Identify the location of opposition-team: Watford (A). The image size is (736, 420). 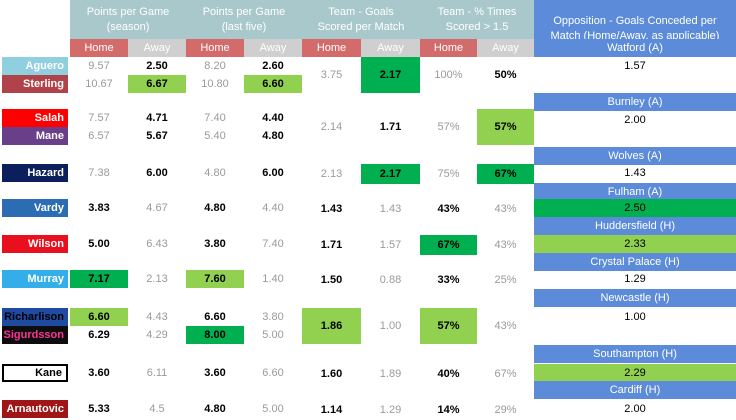
(635, 48).